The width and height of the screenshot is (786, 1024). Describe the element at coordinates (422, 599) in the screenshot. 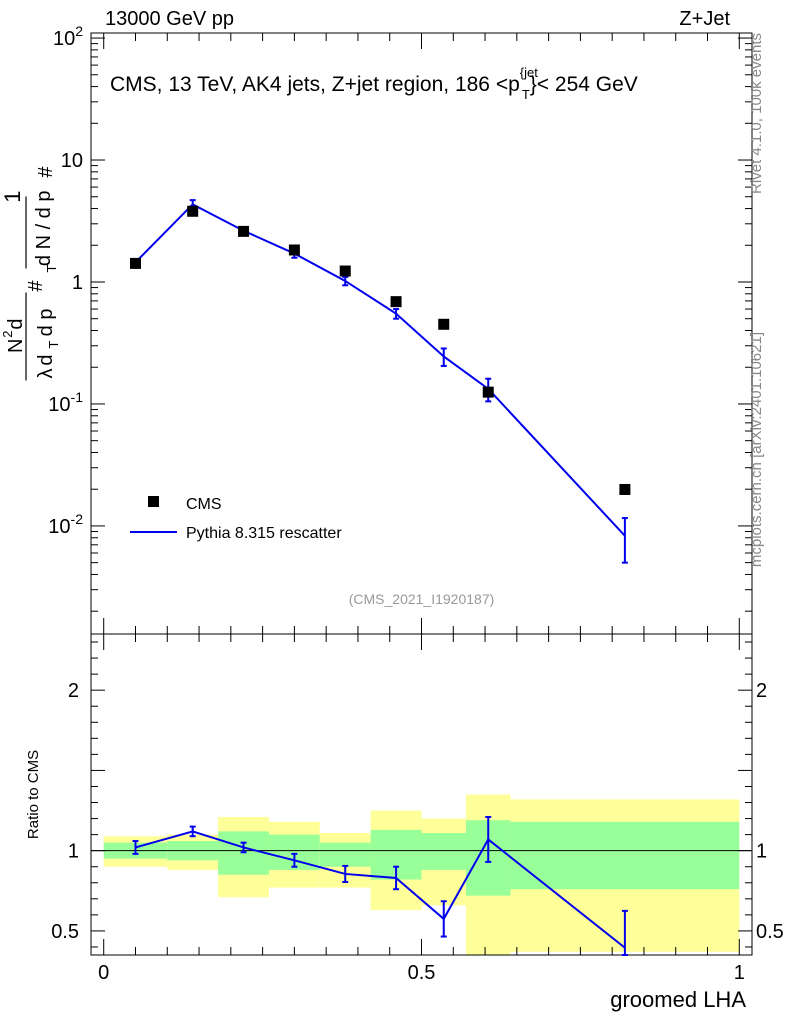

I see `analysis-watermark: (CMS_2021_I1920187)` at that location.